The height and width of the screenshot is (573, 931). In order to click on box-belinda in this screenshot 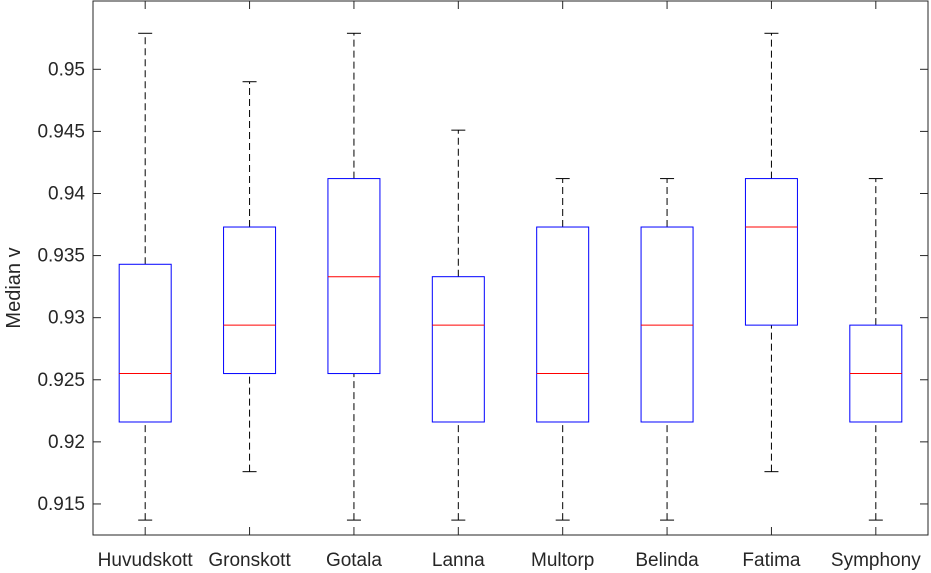, I will do `click(667, 349)`.